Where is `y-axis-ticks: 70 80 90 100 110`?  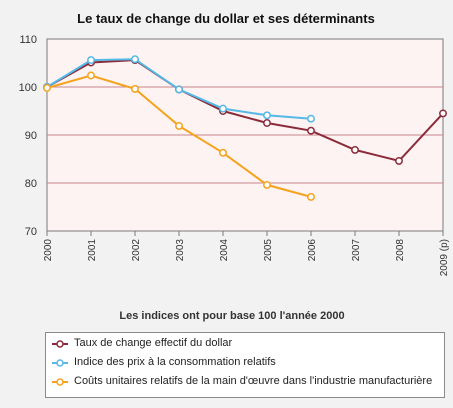
y-axis-ticks: 70 80 90 100 110 is located at coordinates (28, 136).